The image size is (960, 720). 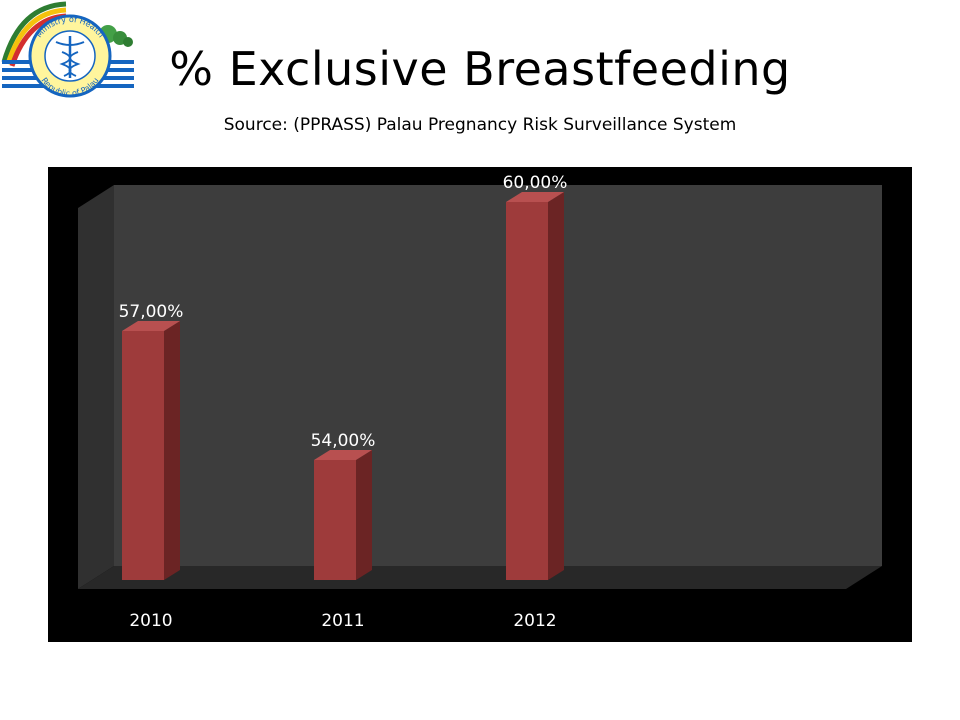 I want to click on data-label: 60,00%, so click(x=535, y=183).